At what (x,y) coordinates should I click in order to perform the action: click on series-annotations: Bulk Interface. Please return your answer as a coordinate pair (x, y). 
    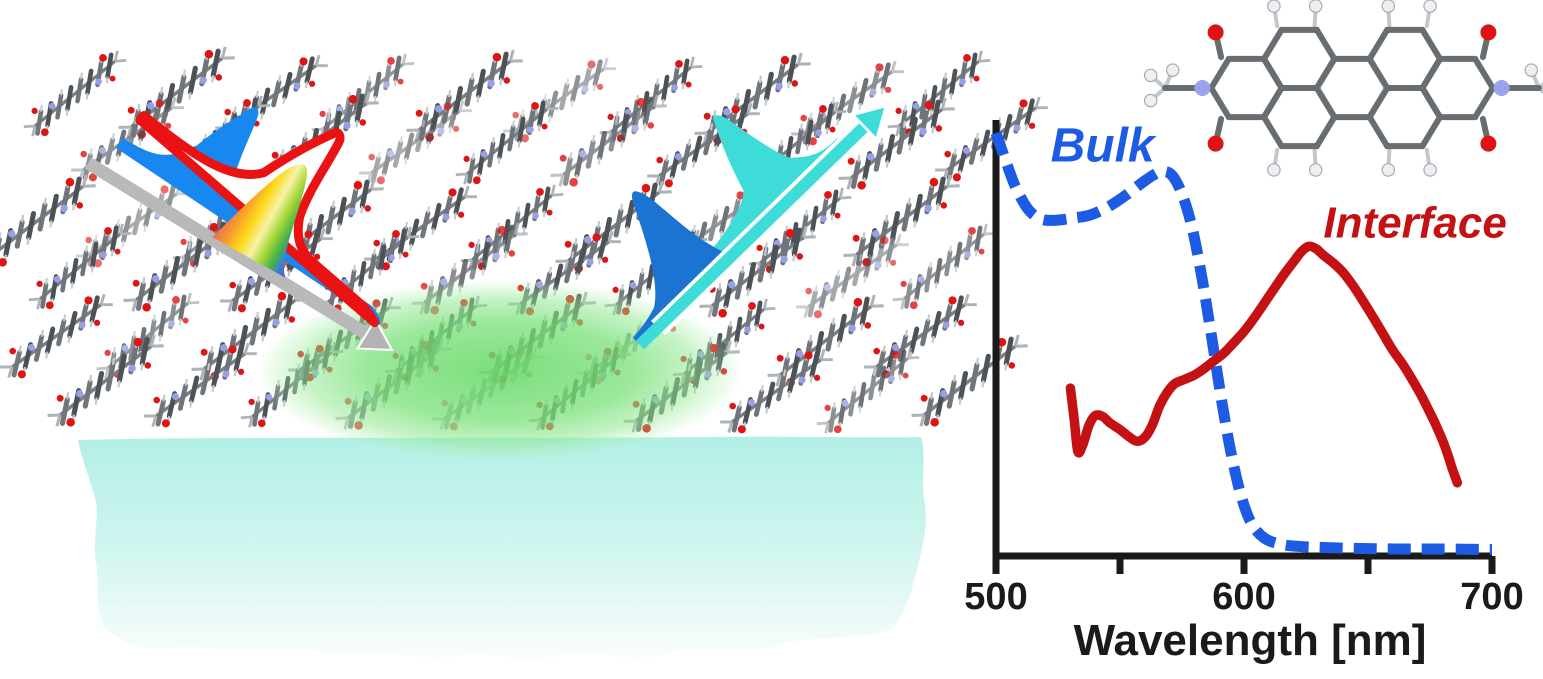
    Looking at the image, I should click on (1279, 183).